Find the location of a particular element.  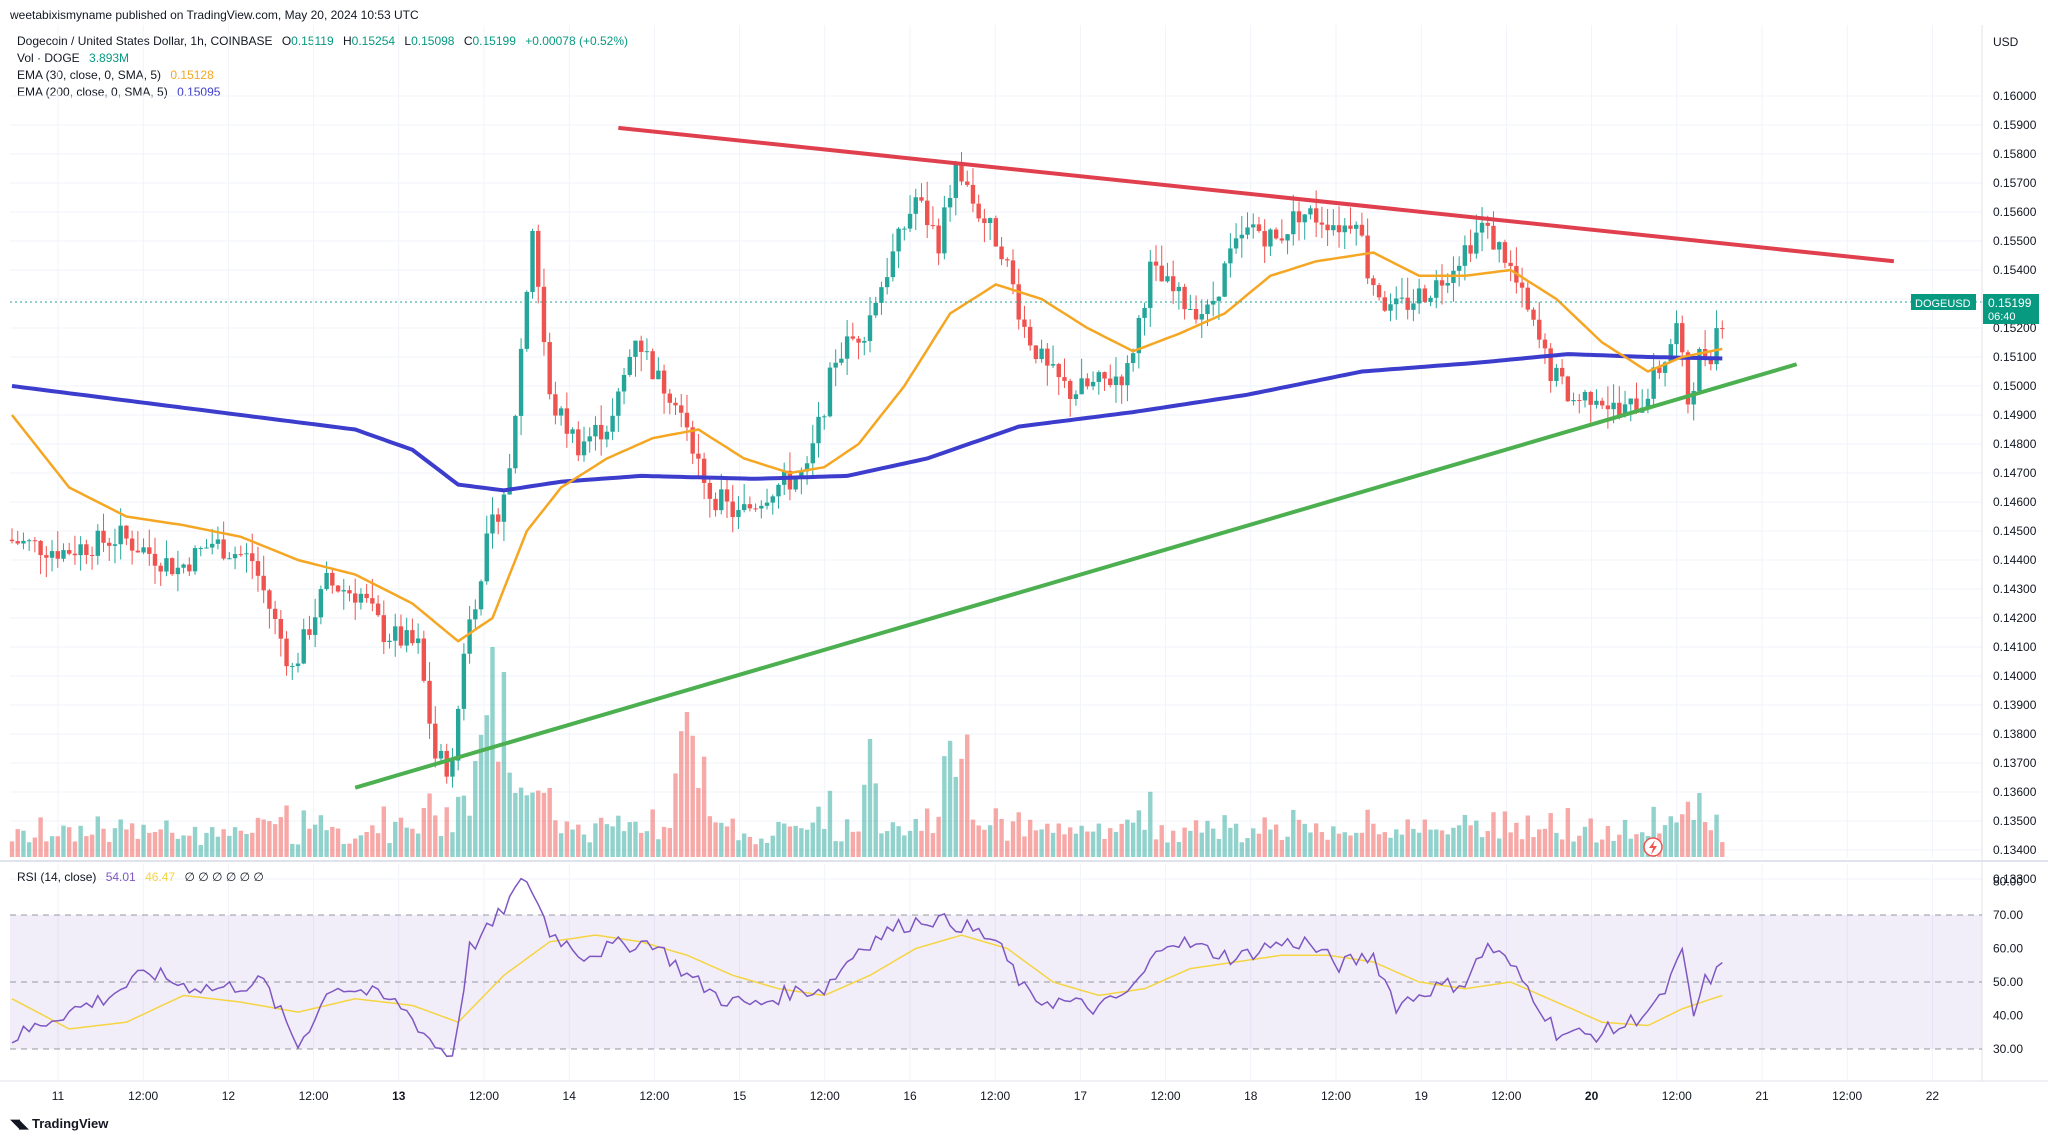

rsi-legend: RSI (14, close) 54.01 46.47 ∅ ∅ ∅ ∅ ∅ ∅ is located at coordinates (140, 877).